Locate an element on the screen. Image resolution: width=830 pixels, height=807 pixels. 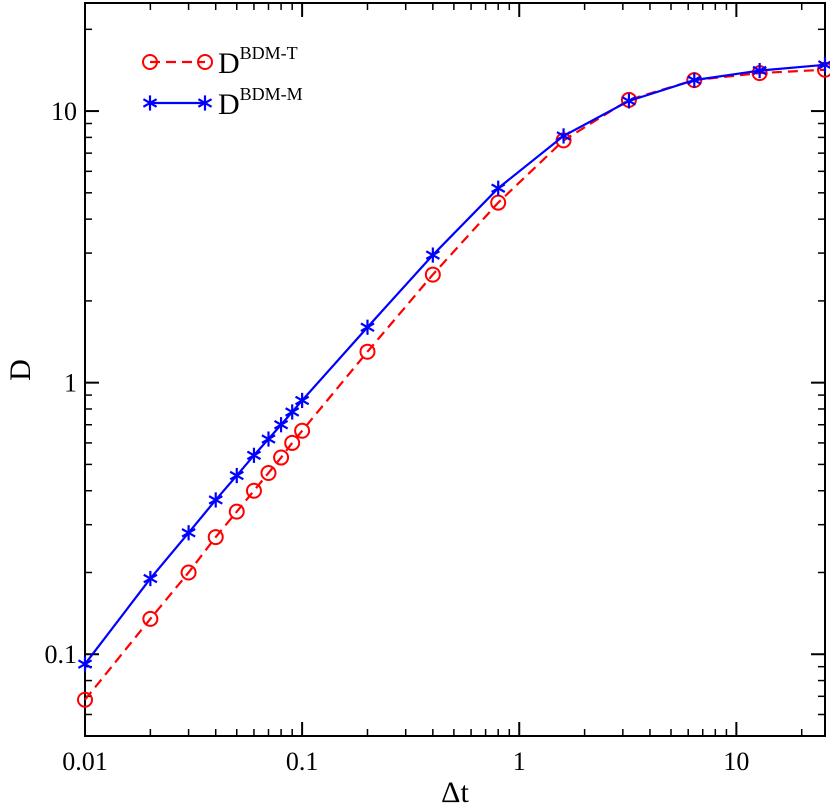
x-tick-label: 10 is located at coordinates (736, 761).